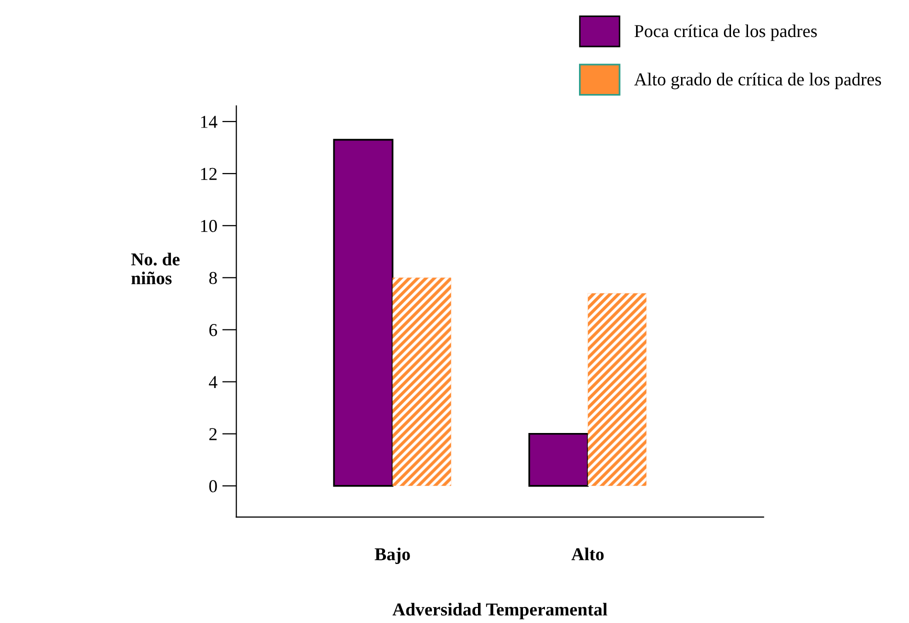 The height and width of the screenshot is (623, 909). I want to click on y-tick-label: 4, so click(213, 382).